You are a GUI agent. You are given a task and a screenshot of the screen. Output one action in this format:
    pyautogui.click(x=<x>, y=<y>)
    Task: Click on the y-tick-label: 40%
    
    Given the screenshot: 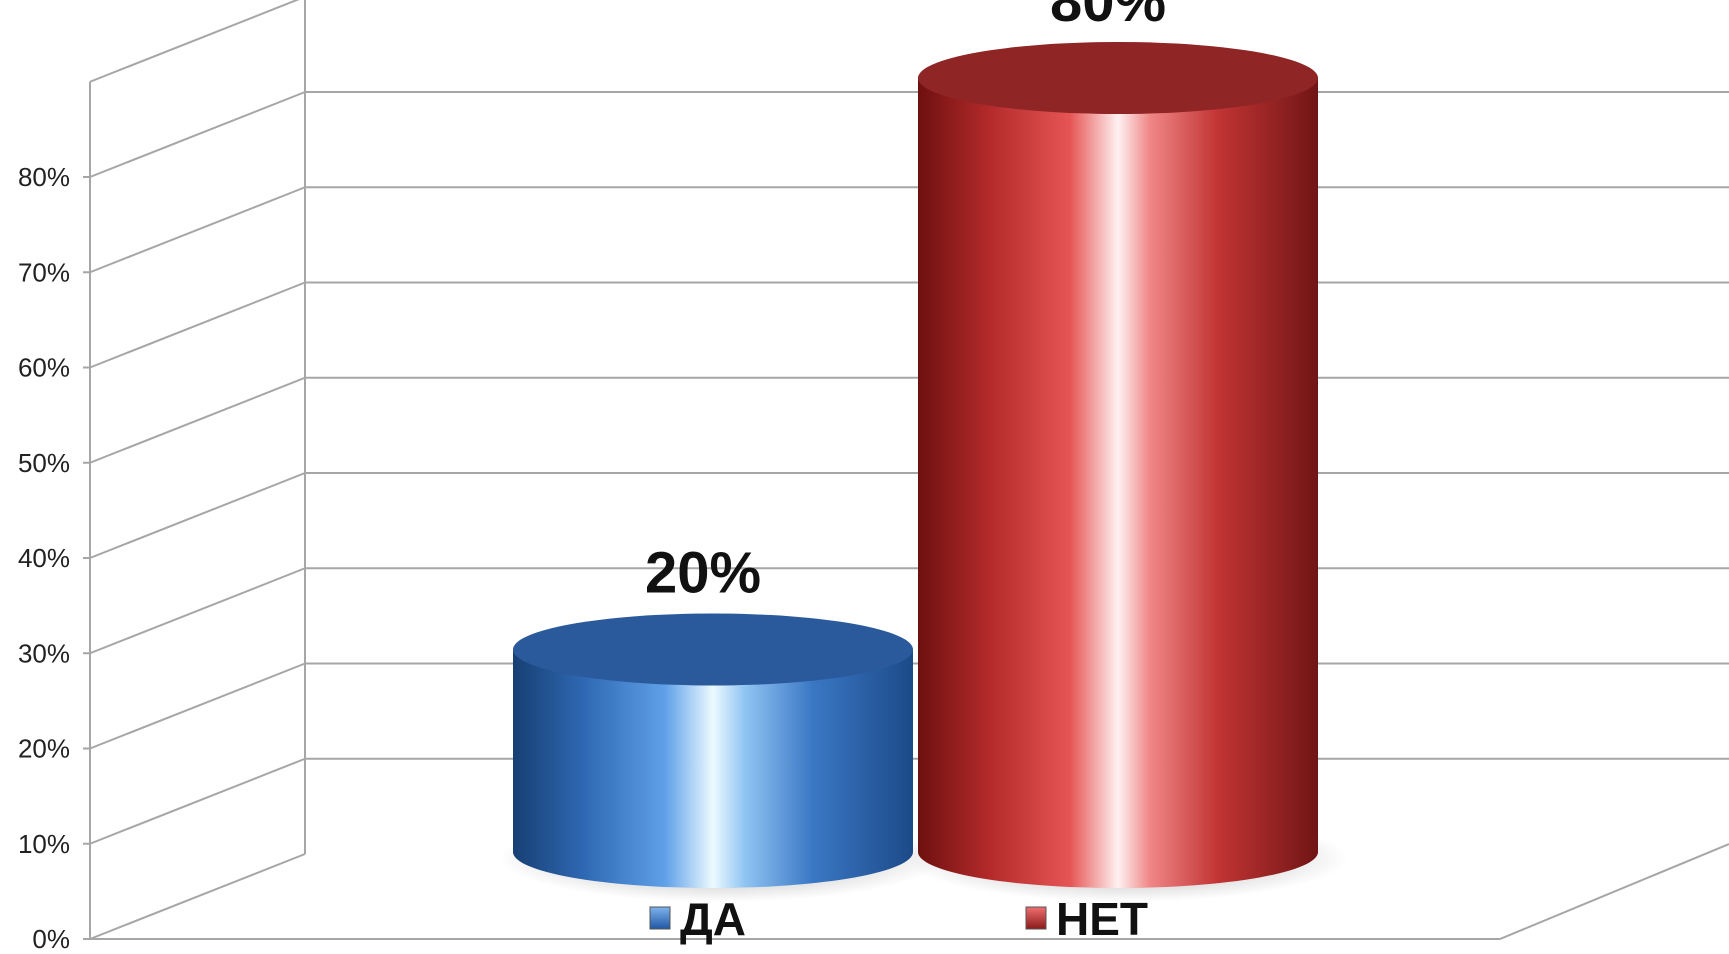 What is the action you would take?
    pyautogui.click(x=44, y=558)
    